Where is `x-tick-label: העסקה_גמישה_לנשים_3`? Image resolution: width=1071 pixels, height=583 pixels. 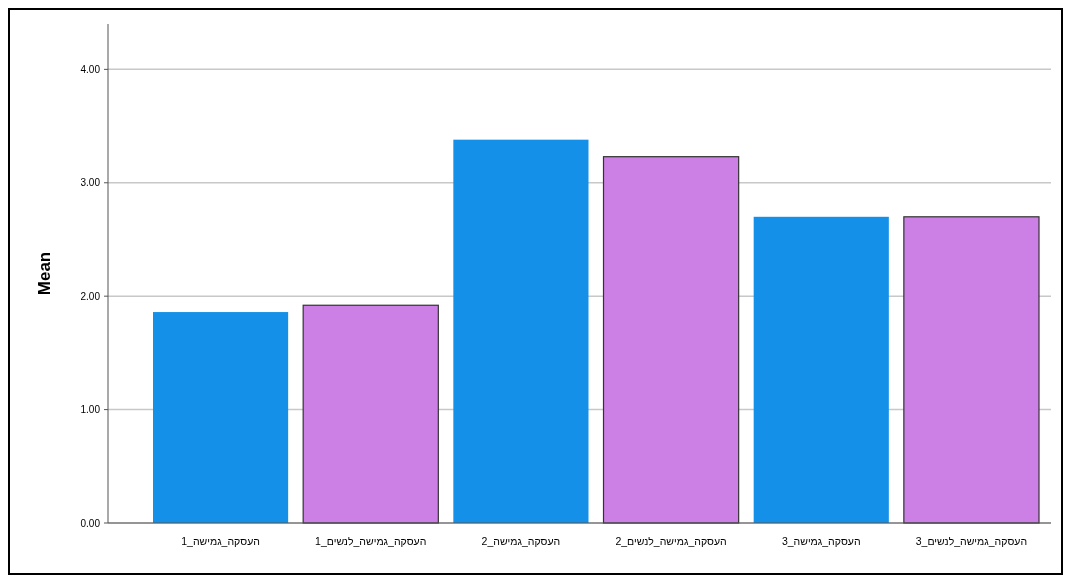
x-tick-label: העסקה_גמישה_לנשים_3 is located at coordinates (971, 541).